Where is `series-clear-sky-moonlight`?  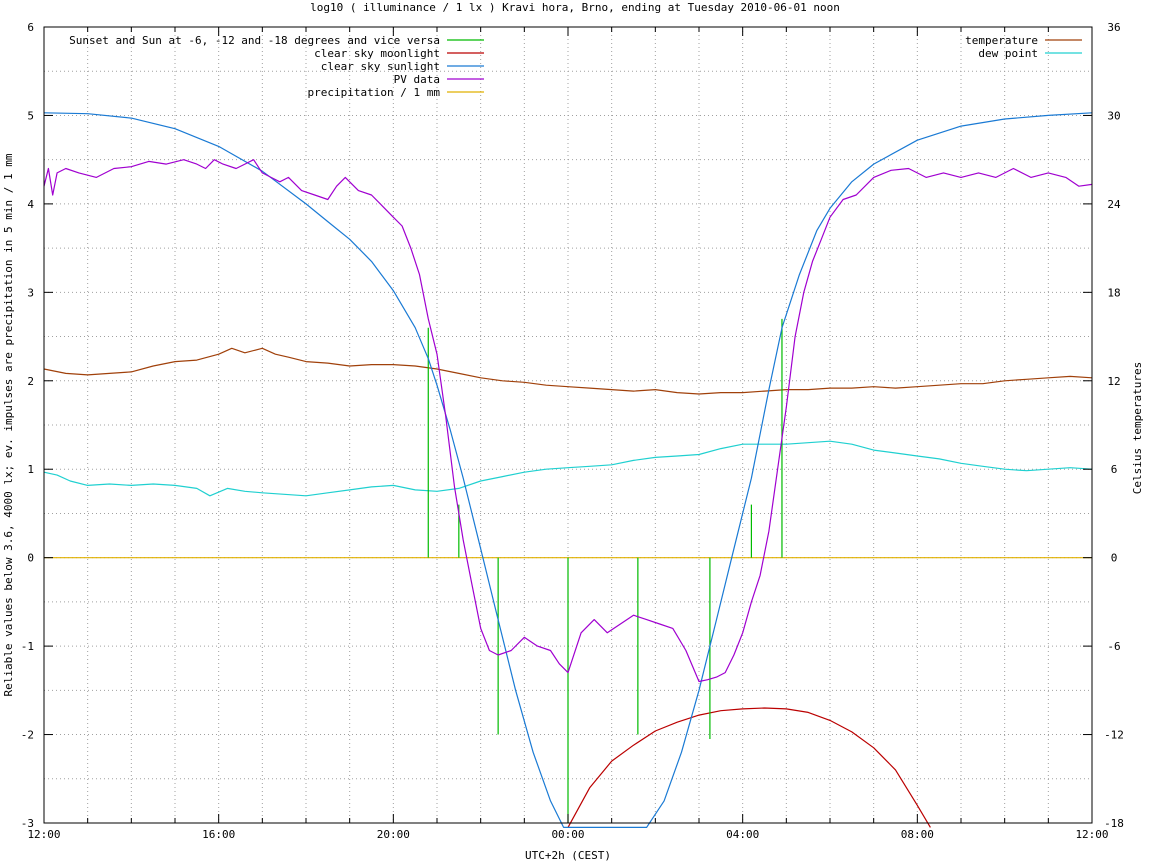
series-clear-sky-moonlight is located at coordinates (749, 767).